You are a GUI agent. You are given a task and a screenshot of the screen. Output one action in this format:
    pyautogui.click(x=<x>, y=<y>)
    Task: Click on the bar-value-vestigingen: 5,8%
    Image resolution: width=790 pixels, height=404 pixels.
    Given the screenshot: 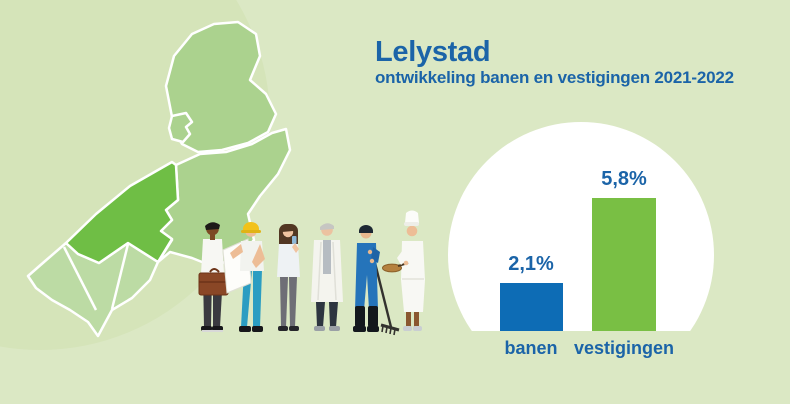 What is the action you would take?
    pyautogui.click(x=624, y=179)
    